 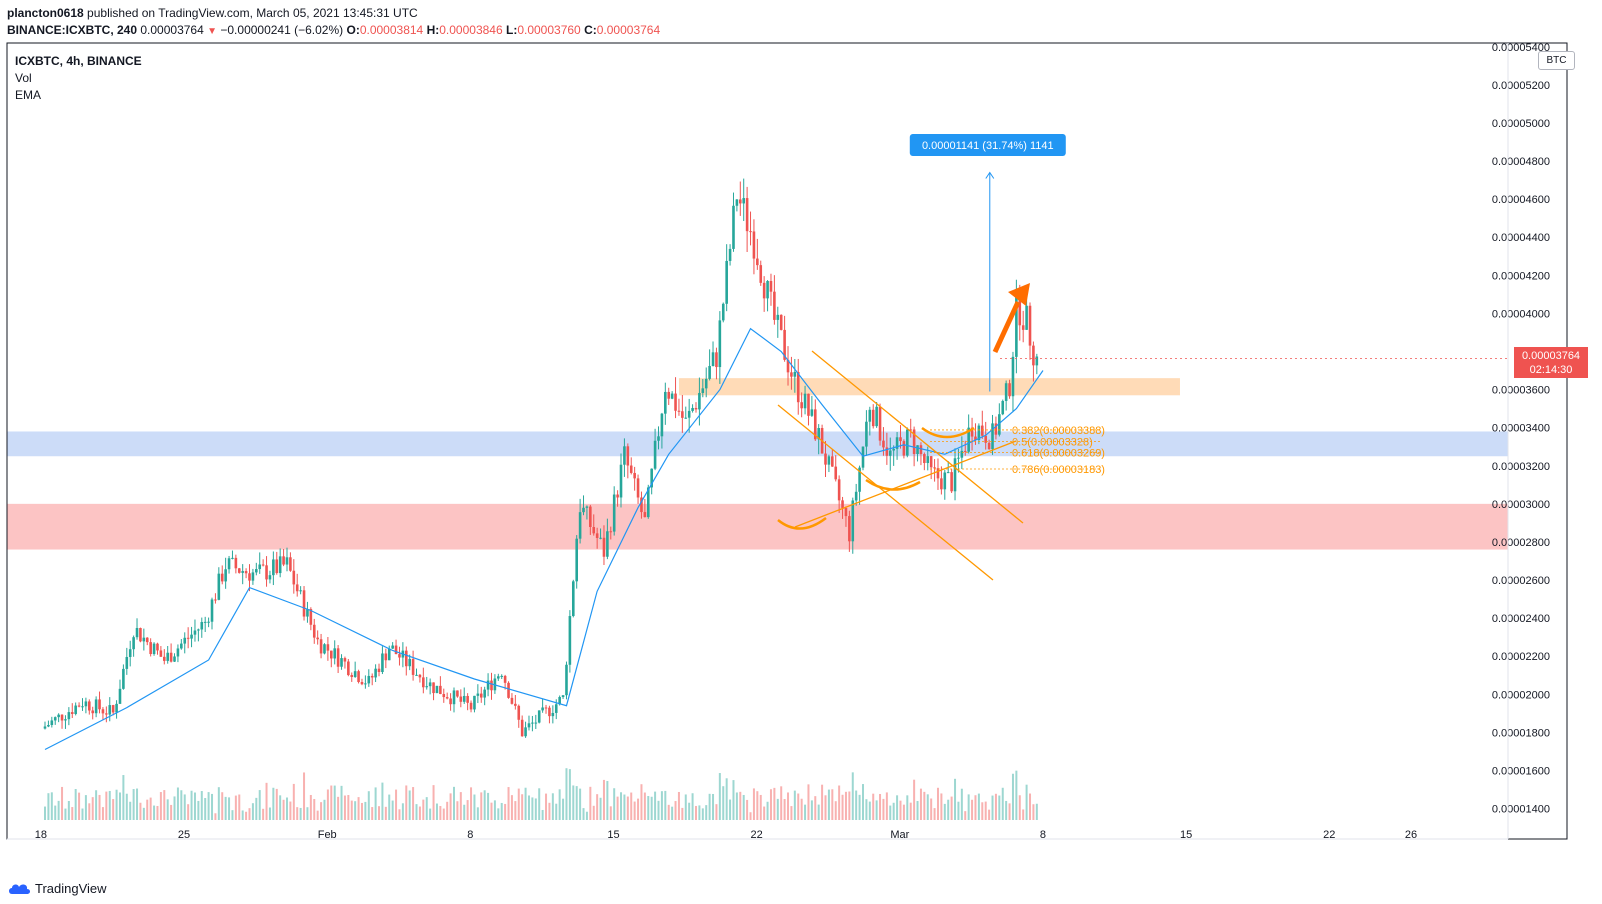 I want to click on legend-ema: EMA, so click(x=28, y=95).